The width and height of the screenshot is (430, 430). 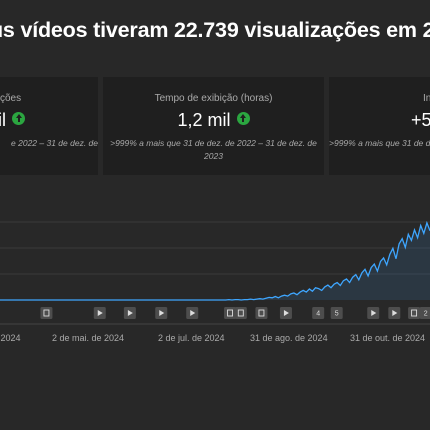 I want to click on metric-label: In, so click(x=426, y=98).